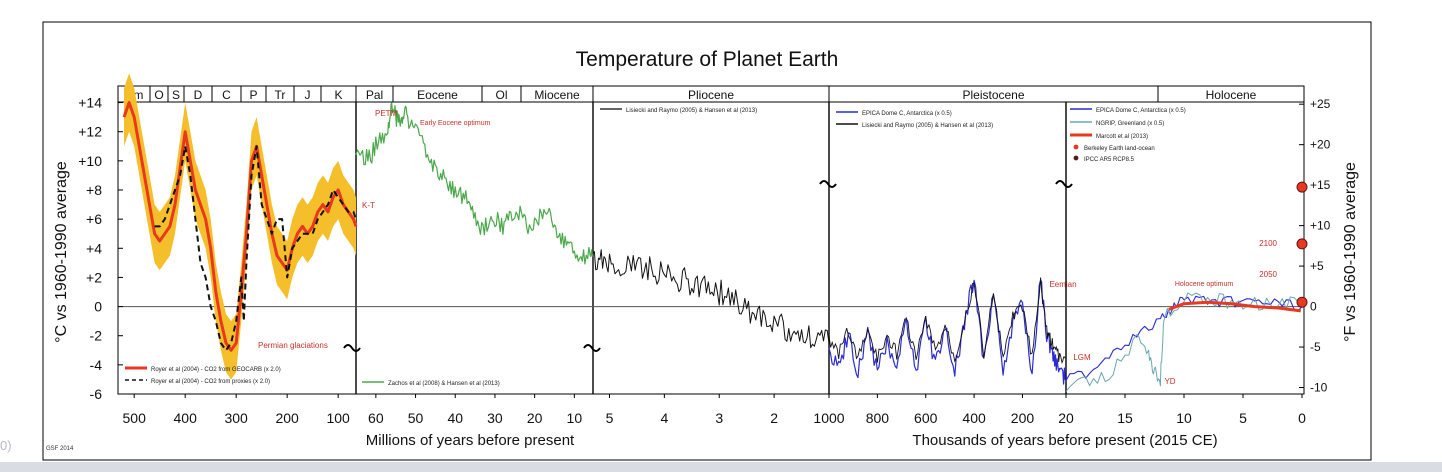 This screenshot has width=1442, height=472. What do you see at coordinates (1313, 307) in the screenshot?
I see `right-tick-label: 0` at bounding box center [1313, 307].